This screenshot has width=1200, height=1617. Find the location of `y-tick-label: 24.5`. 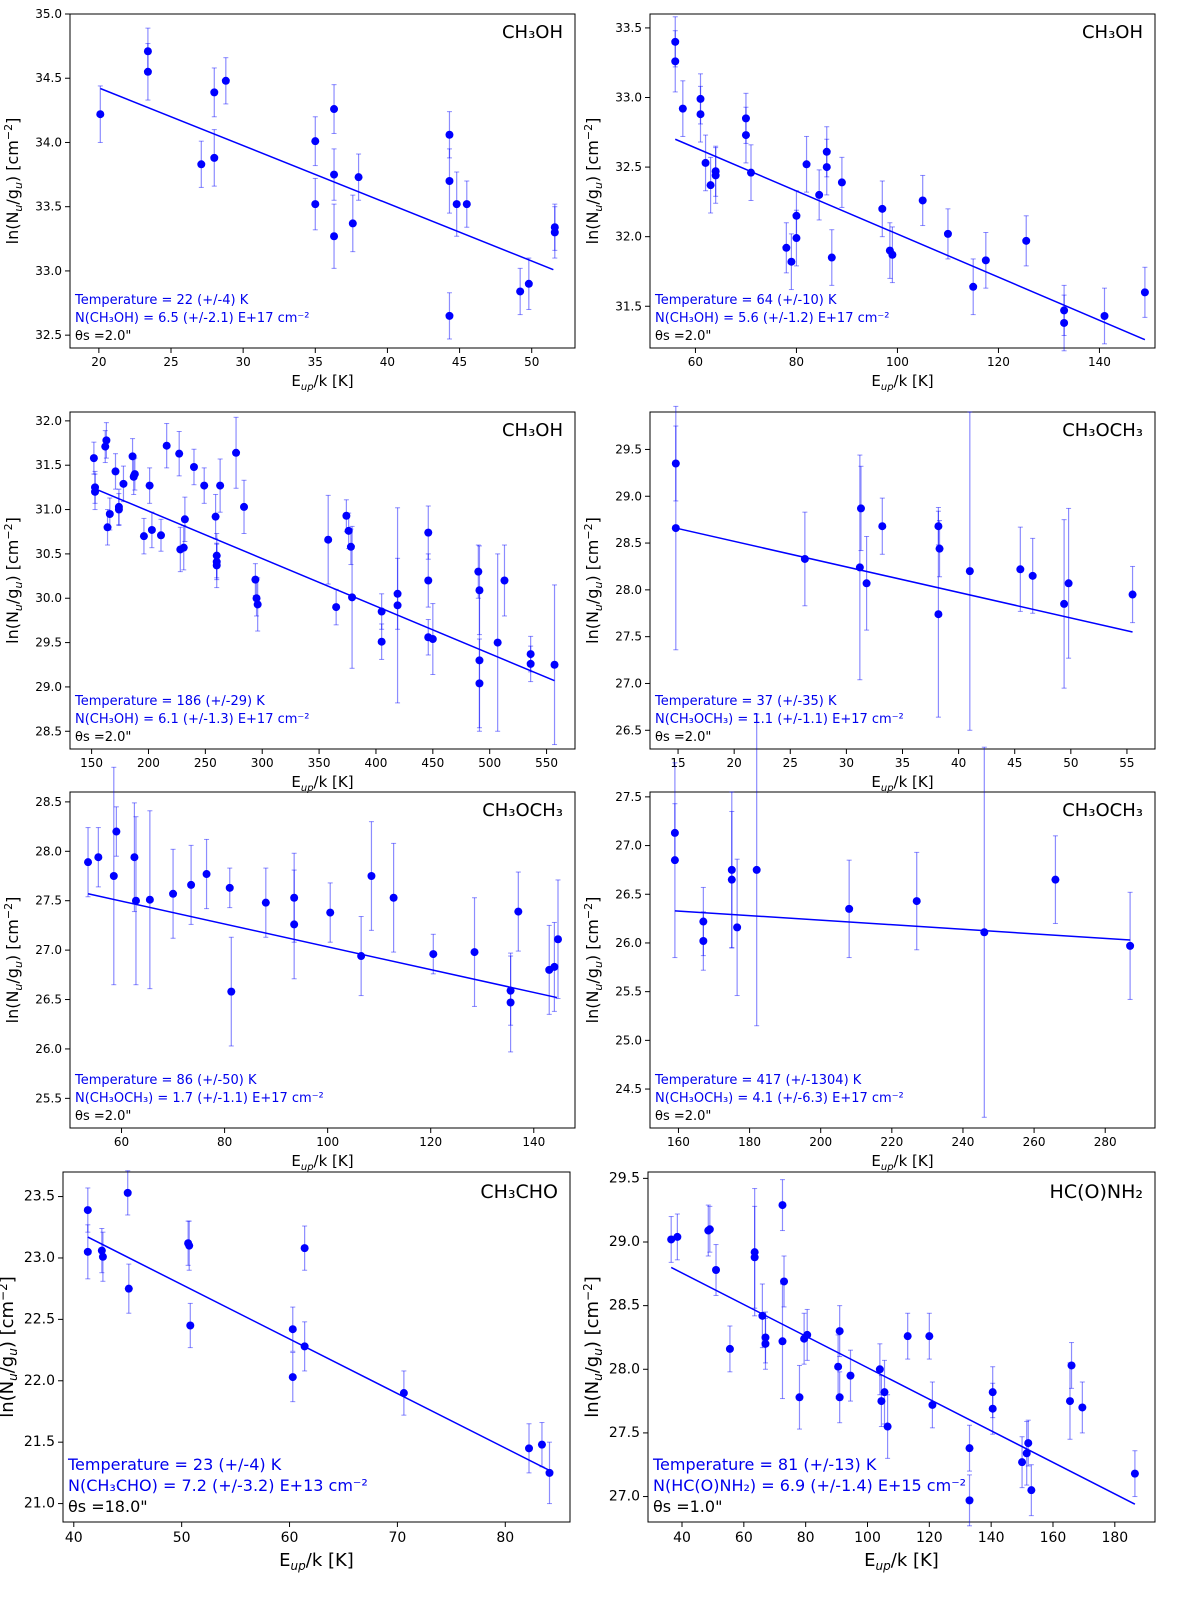

y-tick-label: 24.5 is located at coordinates (628, 1089).